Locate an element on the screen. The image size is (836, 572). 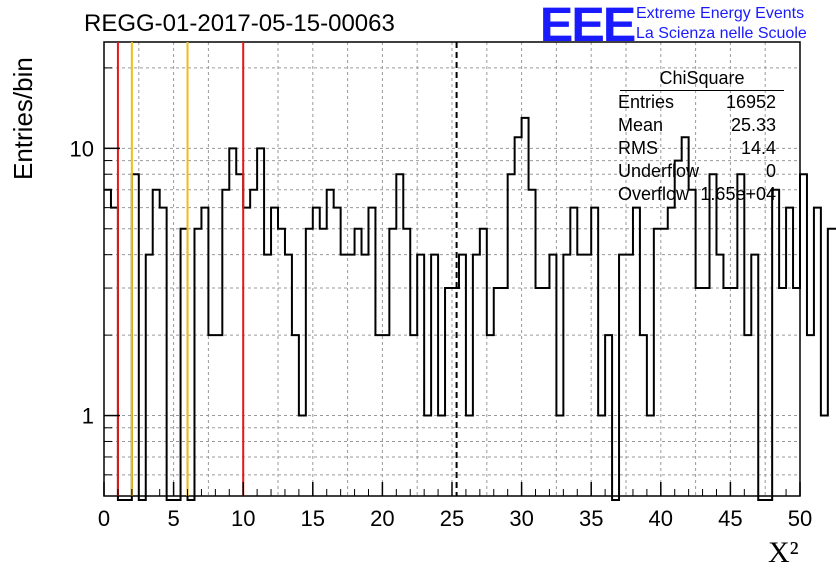
stats-row-overflow: Overflow 1.65e+04 is located at coordinates (694, 194).